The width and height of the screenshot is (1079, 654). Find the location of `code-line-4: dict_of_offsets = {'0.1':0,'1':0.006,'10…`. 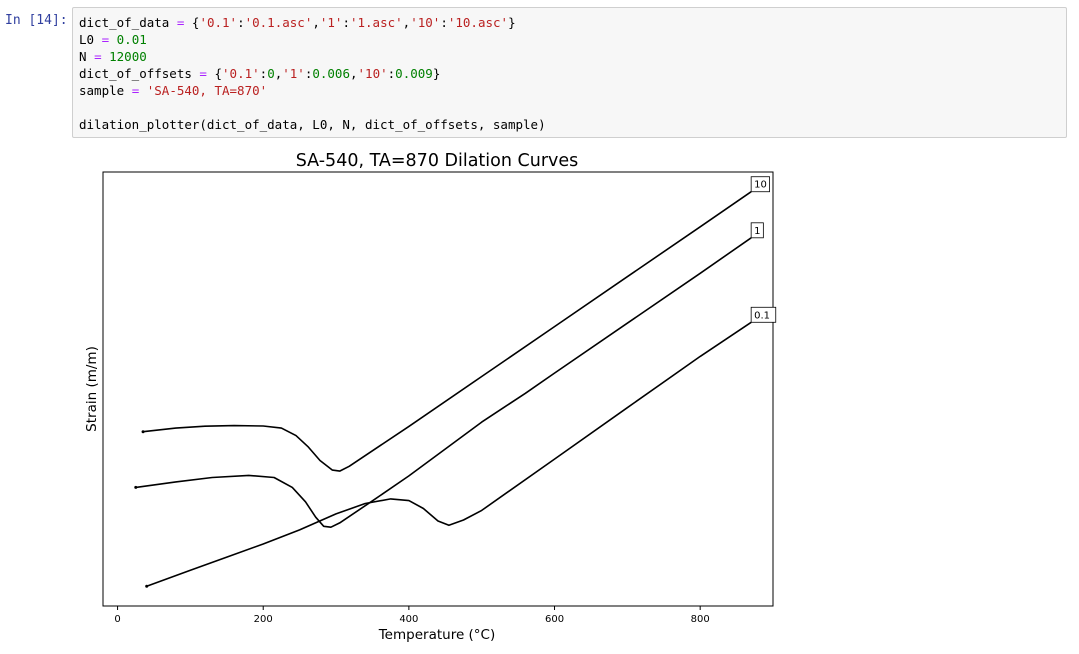

code-line-4: dict_of_offsets = {'0.1':0,'1':0.006,'10… is located at coordinates (260, 73).